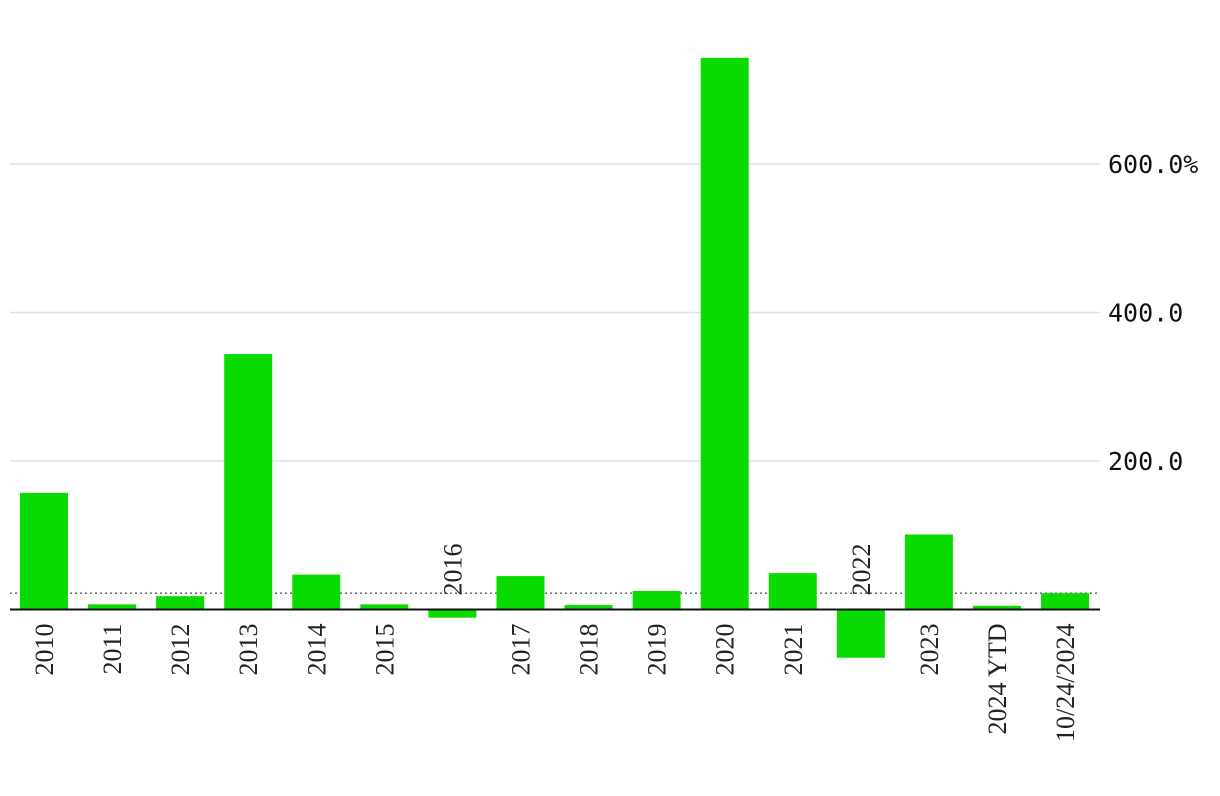  What do you see at coordinates (589, 650) in the screenshot?
I see `x-category-label: 2018` at bounding box center [589, 650].